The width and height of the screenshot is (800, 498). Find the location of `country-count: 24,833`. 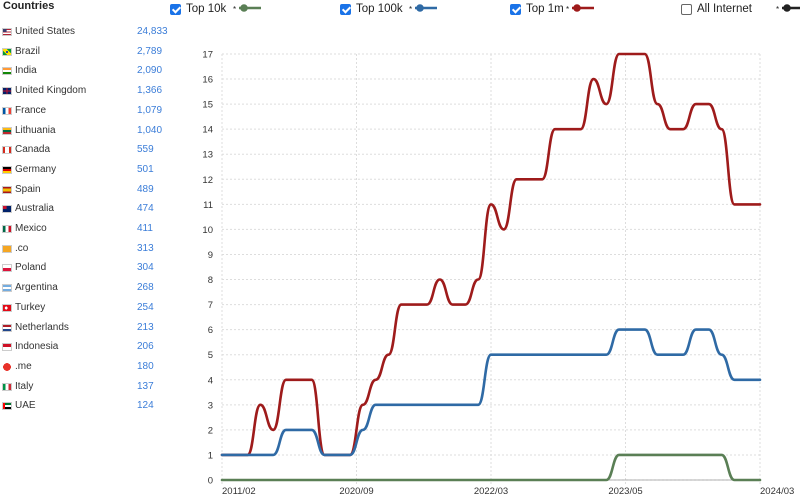

country-count: 24,833 is located at coordinates (152, 31).